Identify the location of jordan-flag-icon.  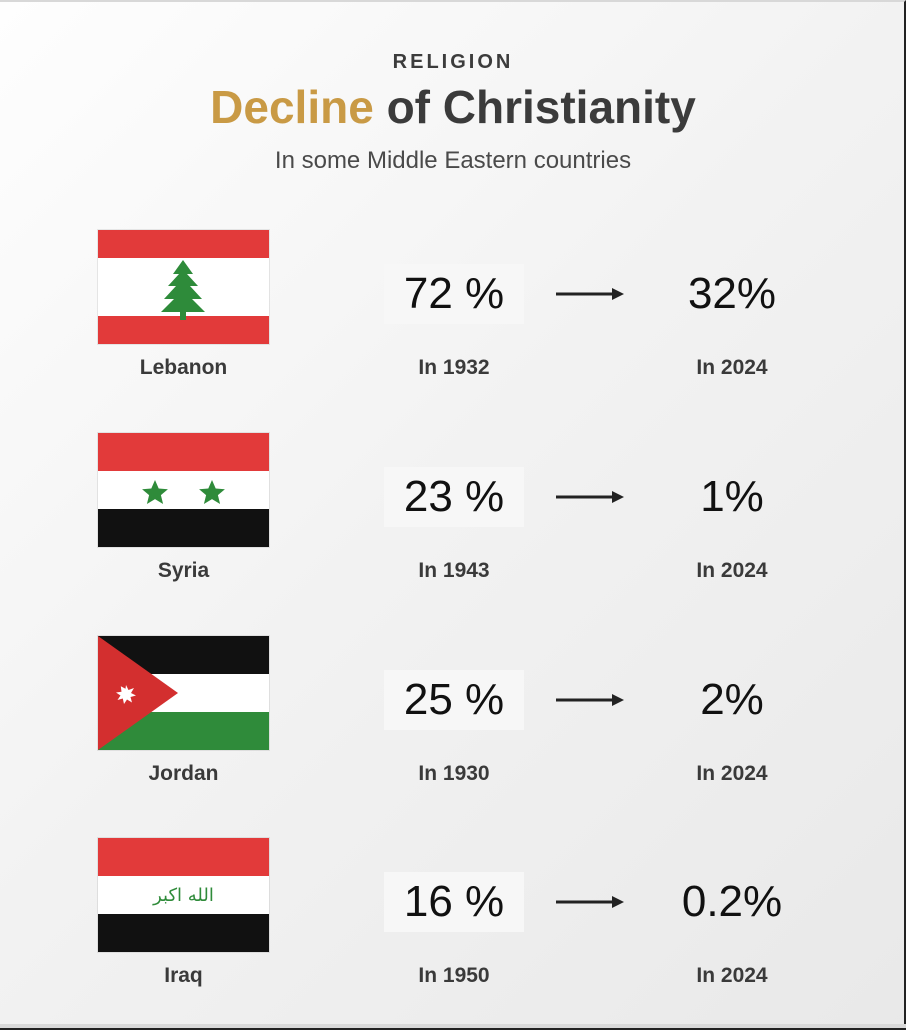
(183, 693).